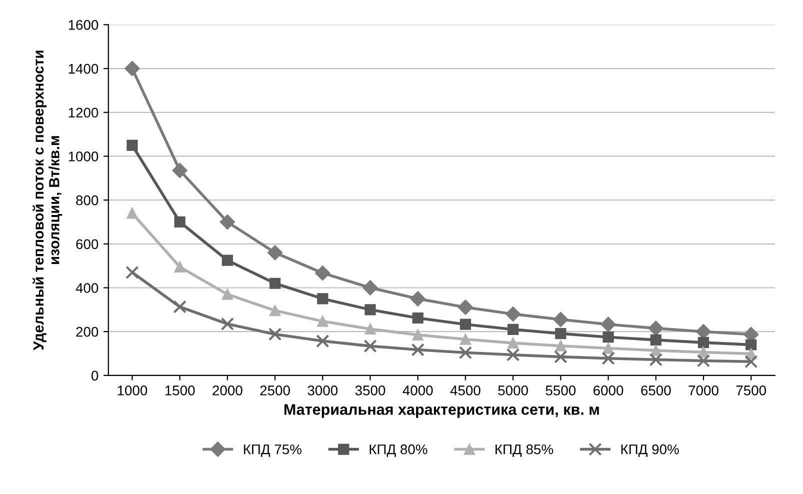 The width and height of the screenshot is (803, 494). Describe the element at coordinates (133, 391) in the screenshot. I see `x-tick-label: 1000` at that location.